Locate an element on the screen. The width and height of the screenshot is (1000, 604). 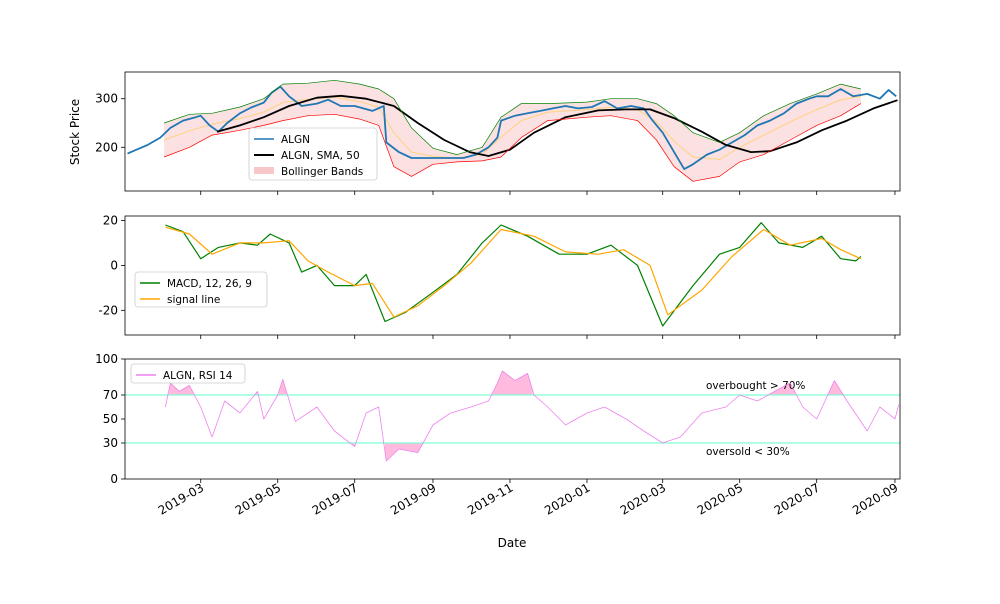
macd-legend-box is located at coordinates (201, 289).